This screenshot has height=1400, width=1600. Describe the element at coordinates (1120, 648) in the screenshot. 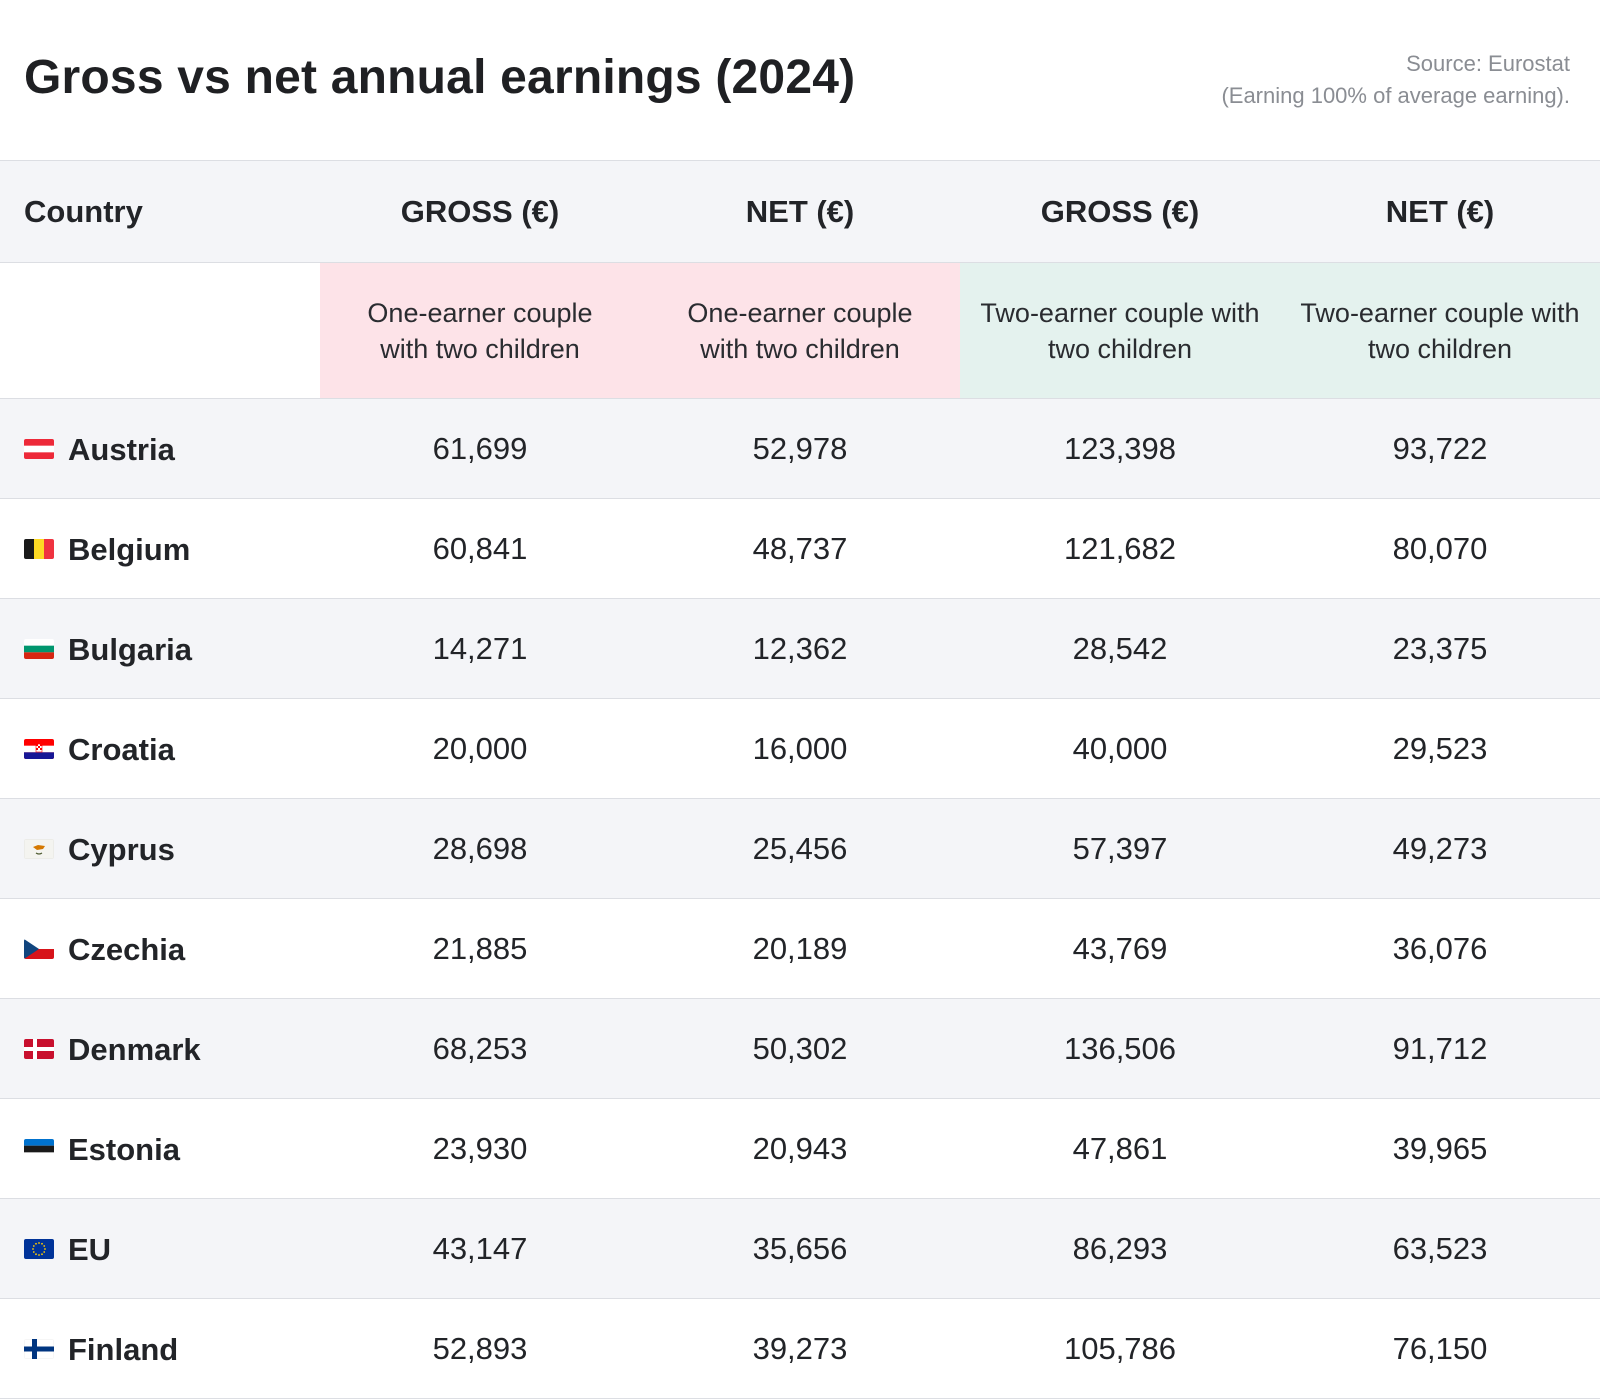

I see `gross-two-earner-cell: 28,542` at that location.